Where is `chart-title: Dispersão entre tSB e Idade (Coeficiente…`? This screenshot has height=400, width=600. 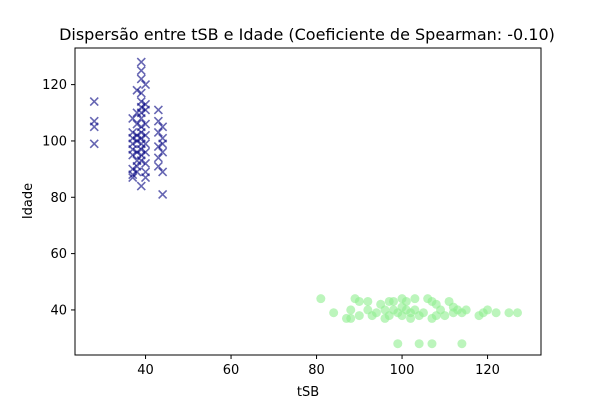 chart-title: Dispersão entre tSB e Idade (Coeficiente… is located at coordinates (307, 34).